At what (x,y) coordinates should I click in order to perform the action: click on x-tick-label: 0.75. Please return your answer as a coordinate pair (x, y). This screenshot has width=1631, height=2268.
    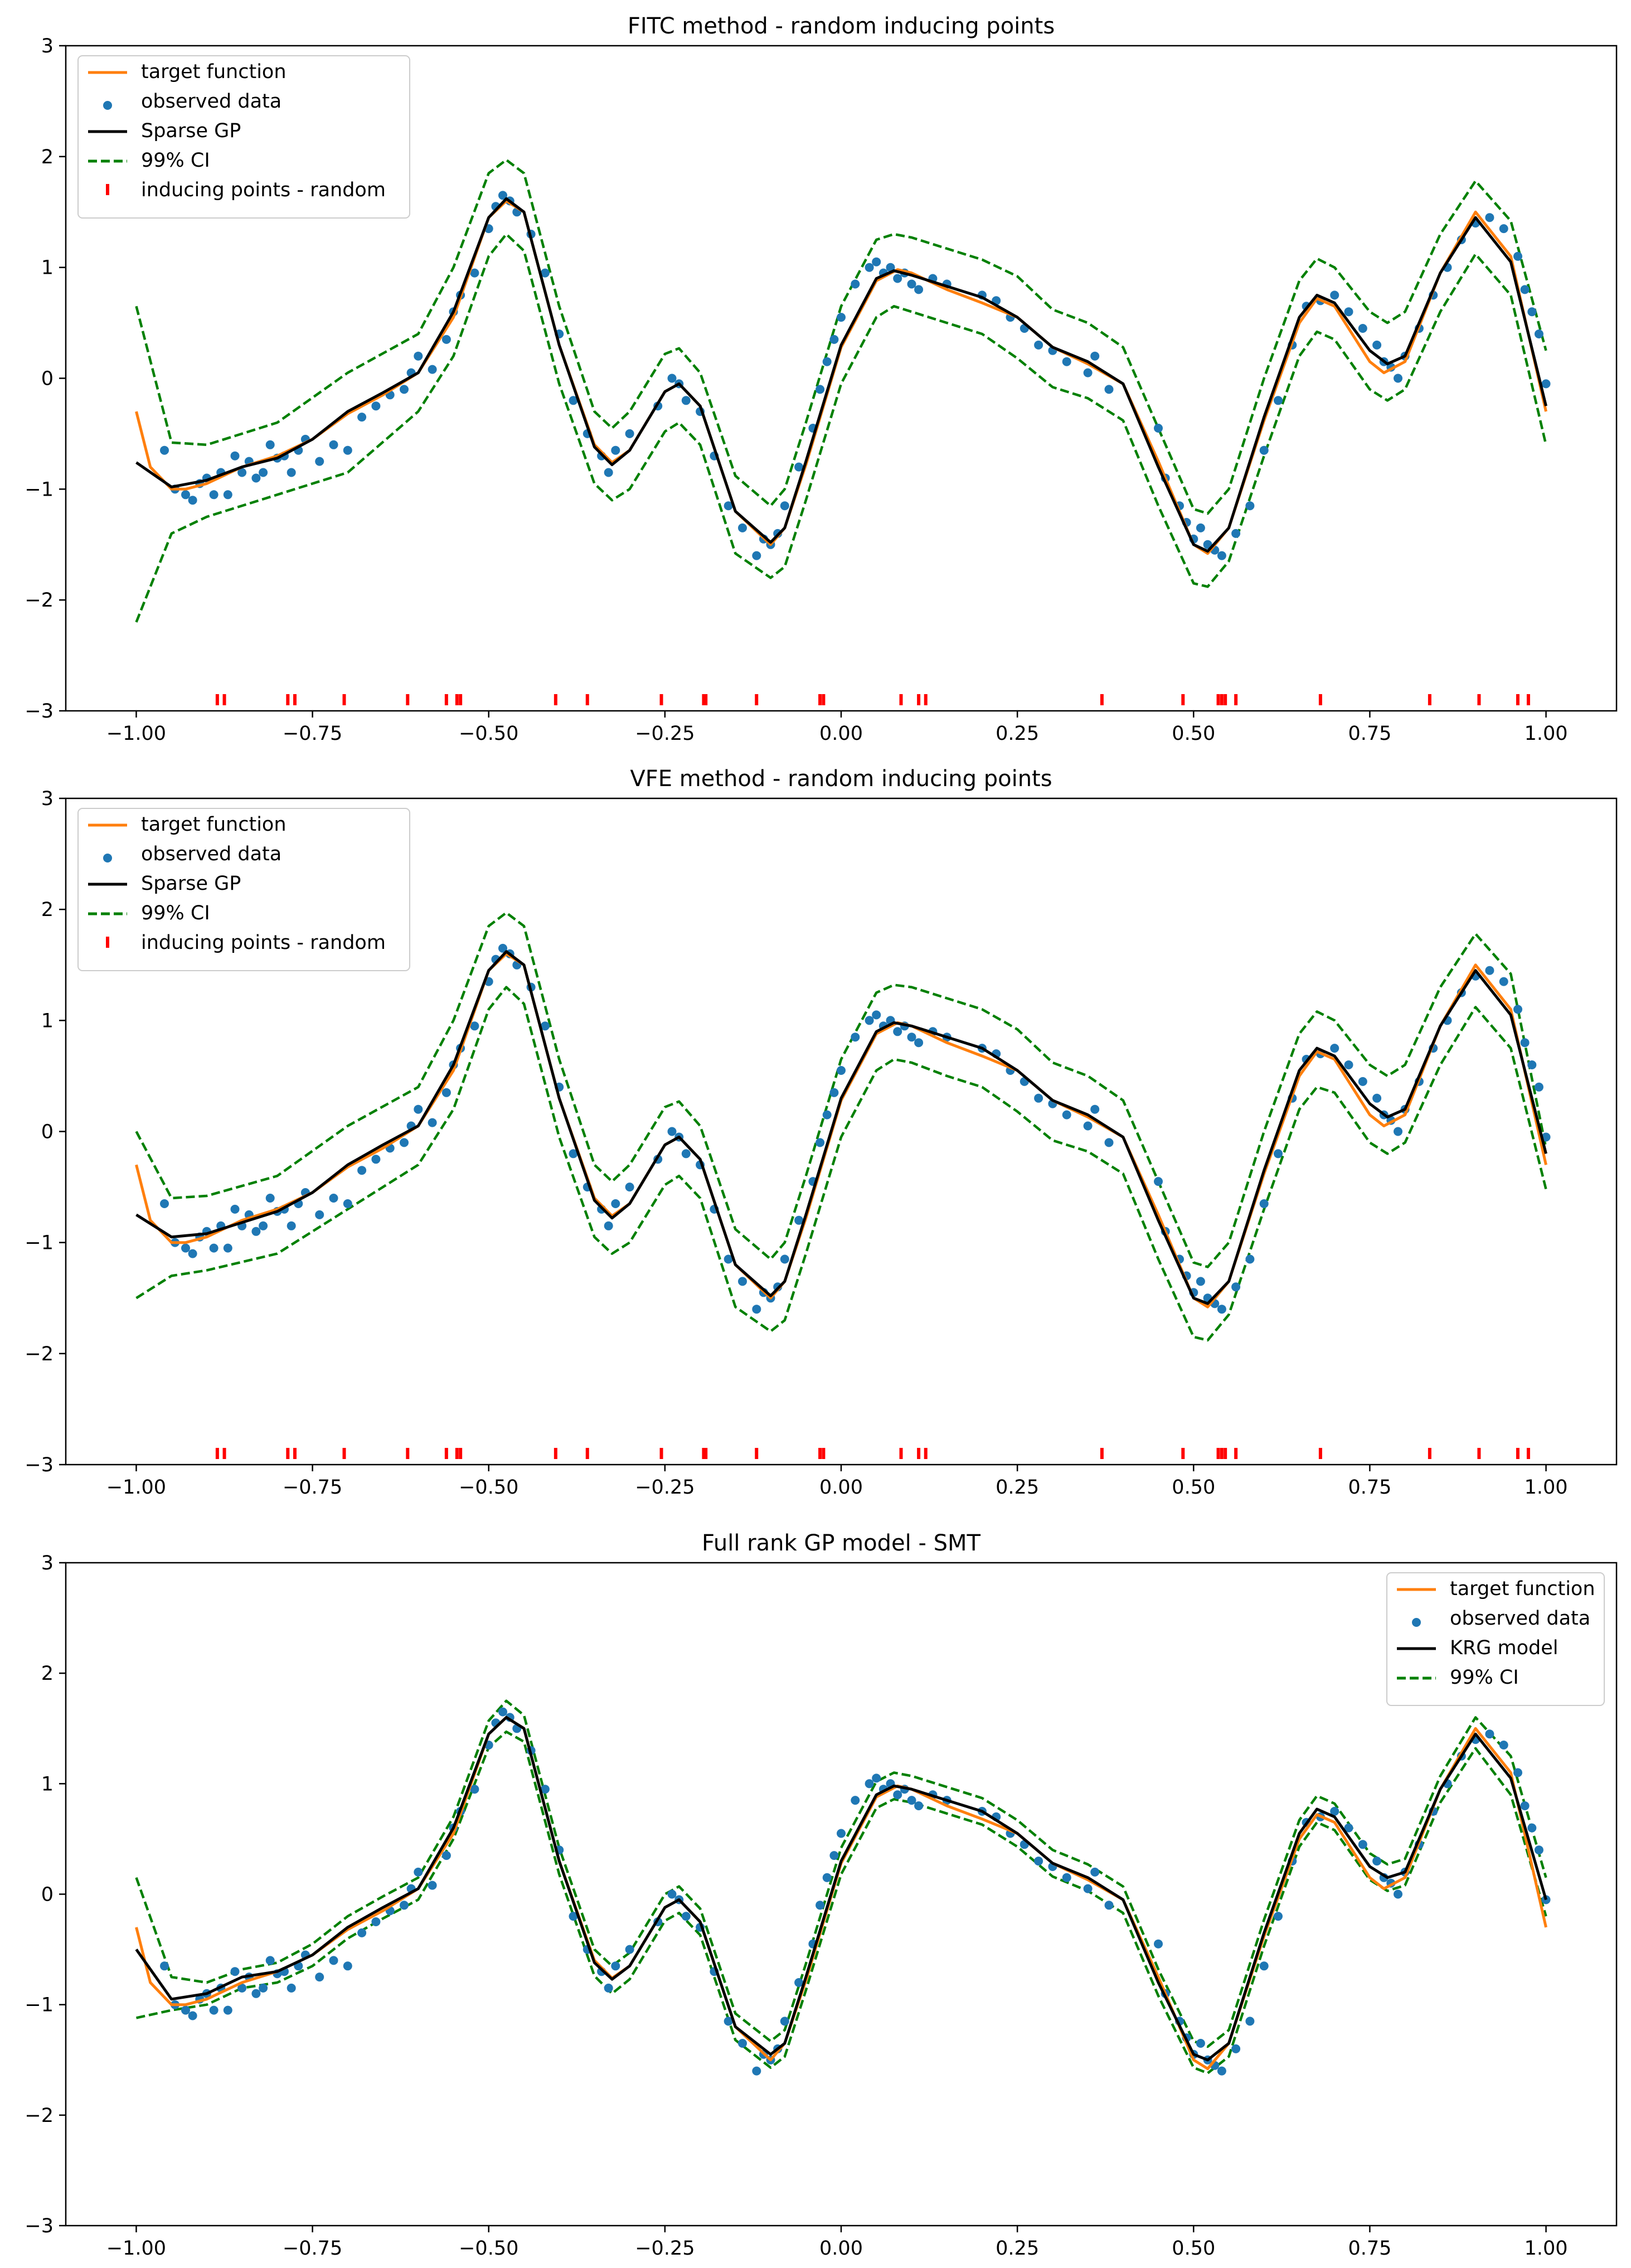
    Looking at the image, I should click on (1369, 734).